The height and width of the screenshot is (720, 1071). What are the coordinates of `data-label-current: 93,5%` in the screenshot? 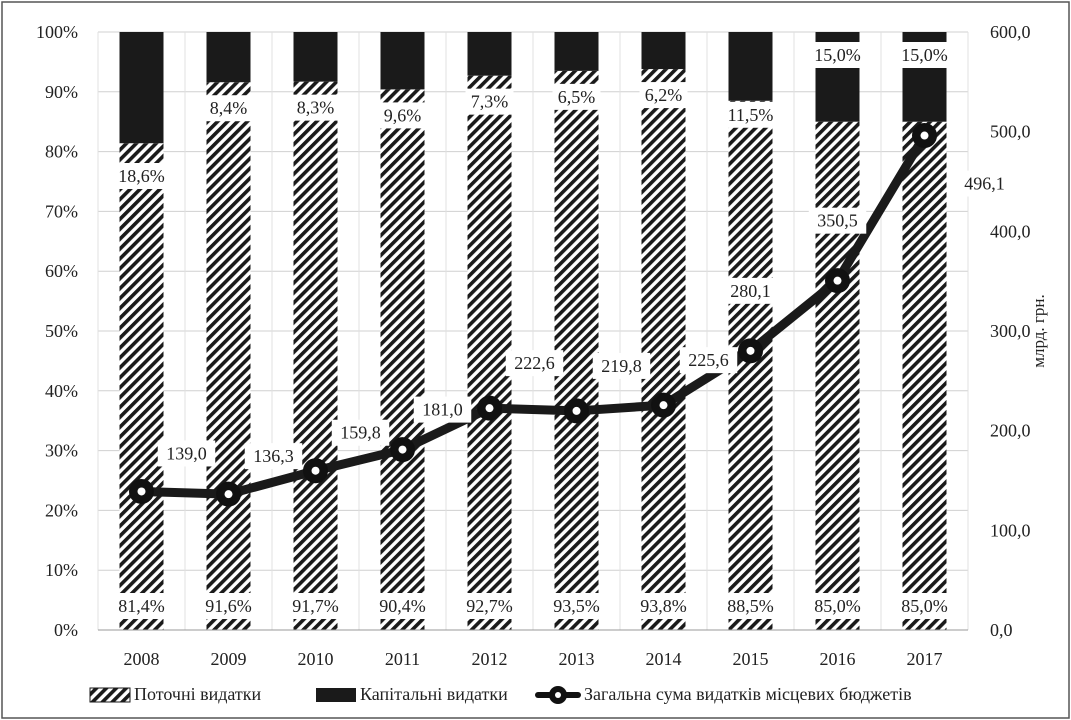 It's located at (576, 606).